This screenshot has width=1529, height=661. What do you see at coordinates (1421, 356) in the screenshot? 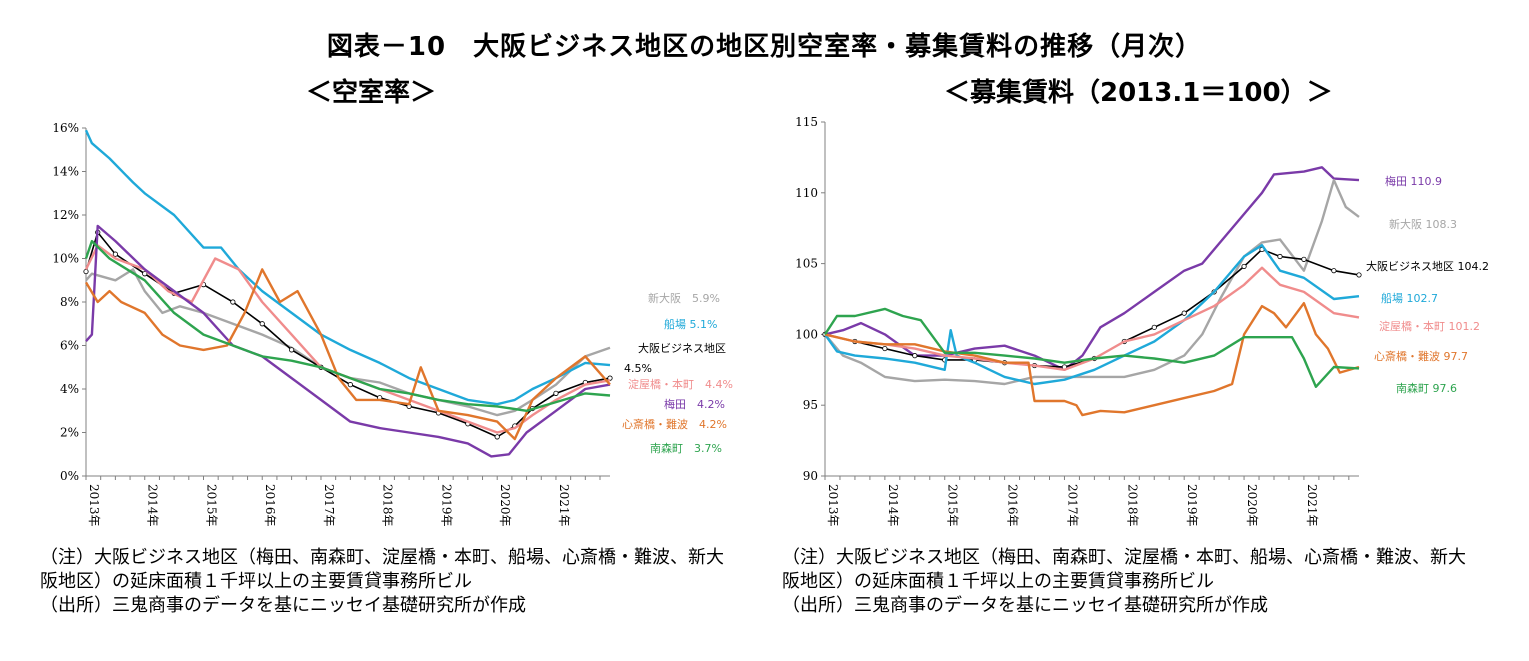
I see `series-label: 心斎橋・難波 97.7` at bounding box center [1421, 356].